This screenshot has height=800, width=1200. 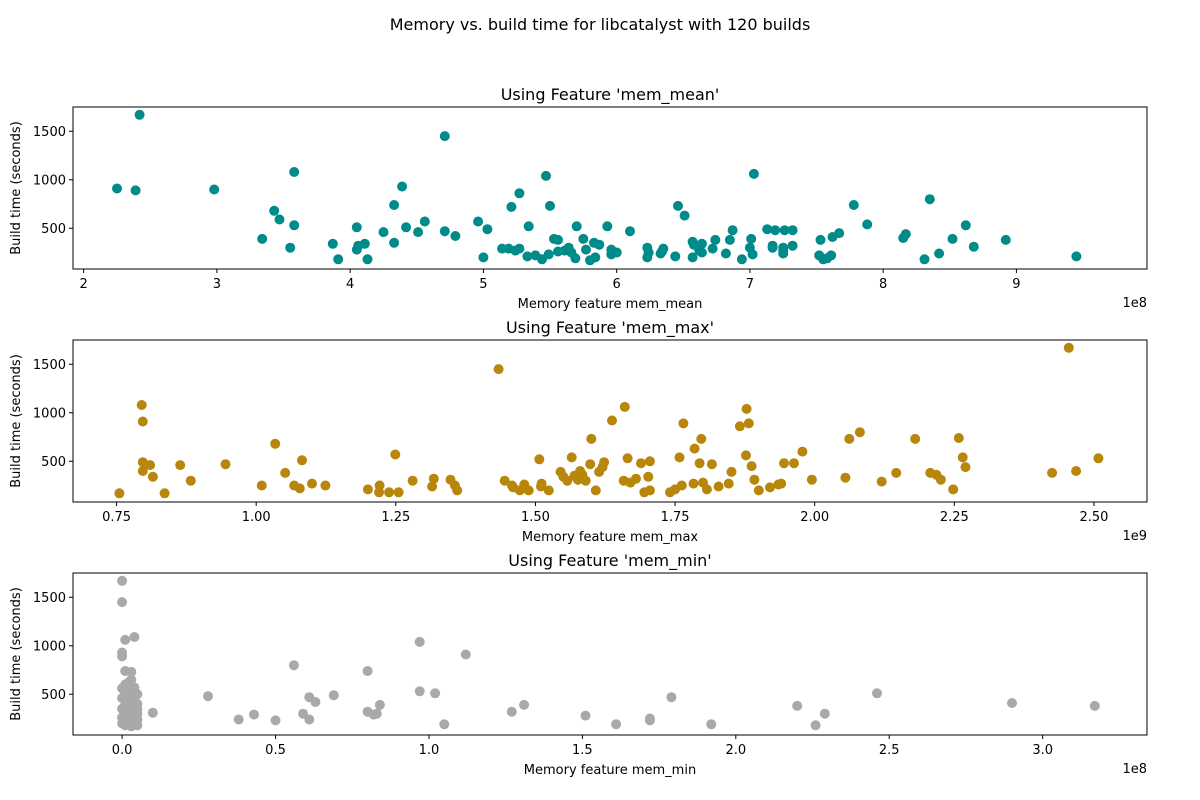 What do you see at coordinates (256, 517) in the screenshot?
I see `x-tick-label: 1.00` at bounding box center [256, 517].